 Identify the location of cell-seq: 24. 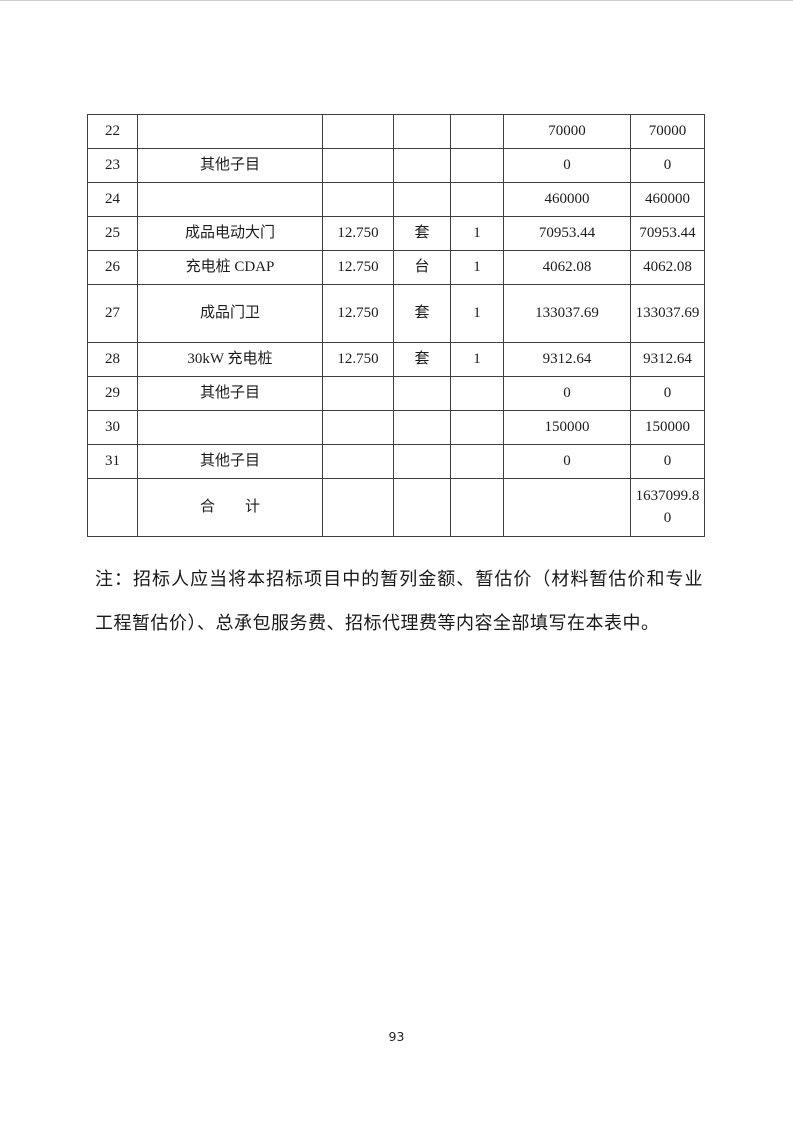
(112, 199).